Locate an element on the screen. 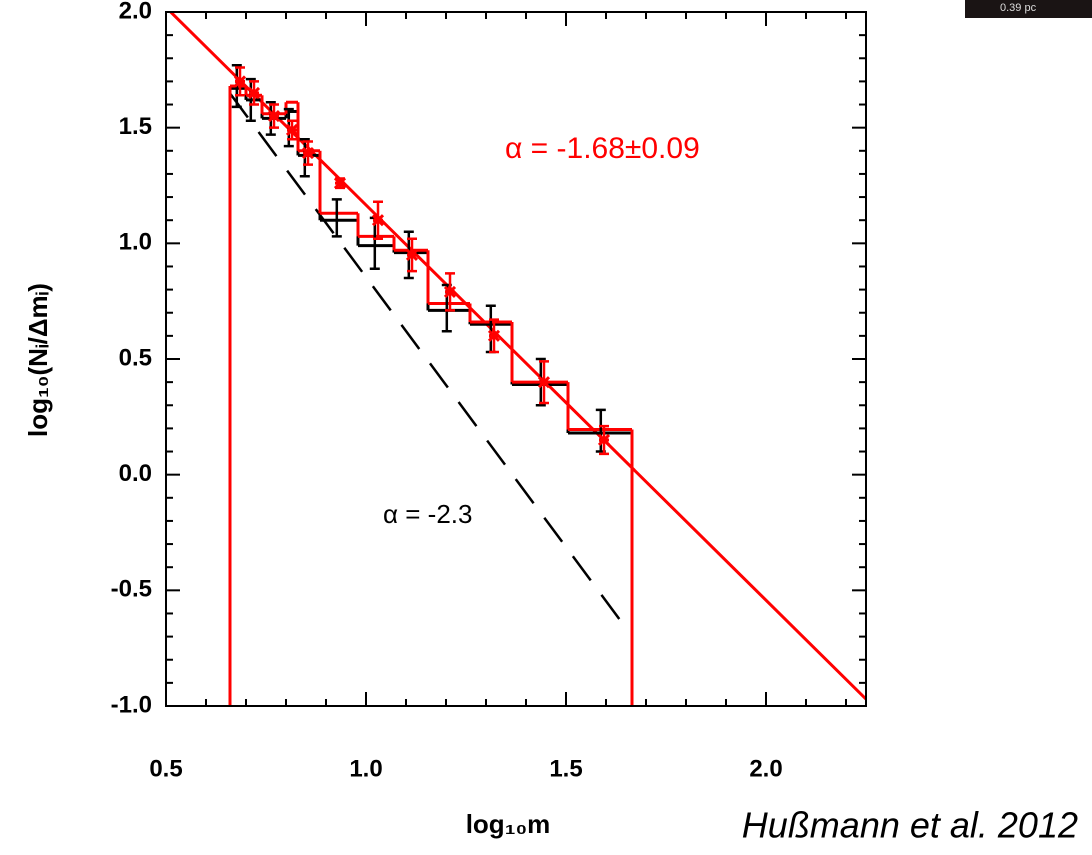 Image resolution: width=1092 pixels, height=855 pixels. x-tick-label: 2.0 is located at coordinates (765, 768).